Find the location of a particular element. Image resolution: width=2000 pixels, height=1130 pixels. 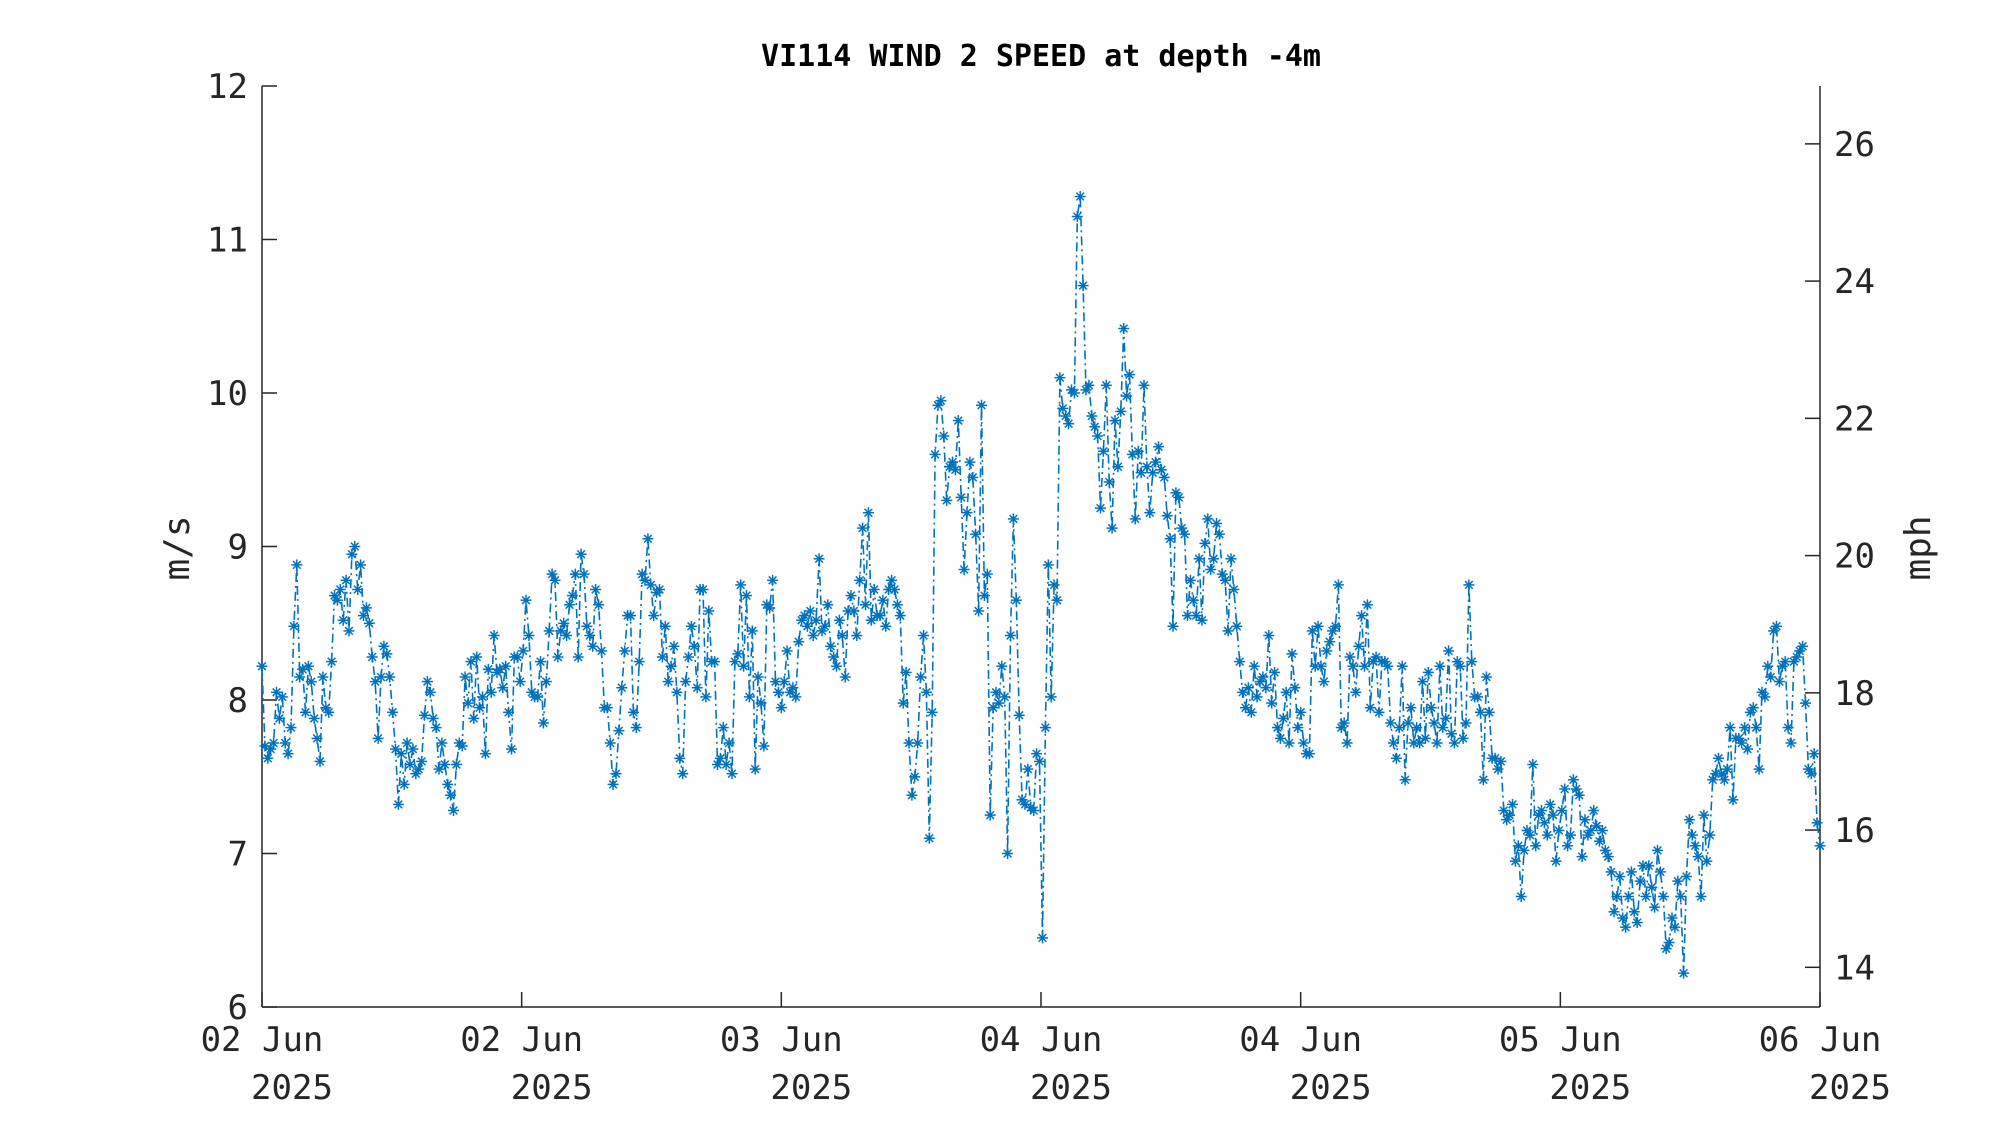

y-tick-label: 8 is located at coordinates (238, 701).